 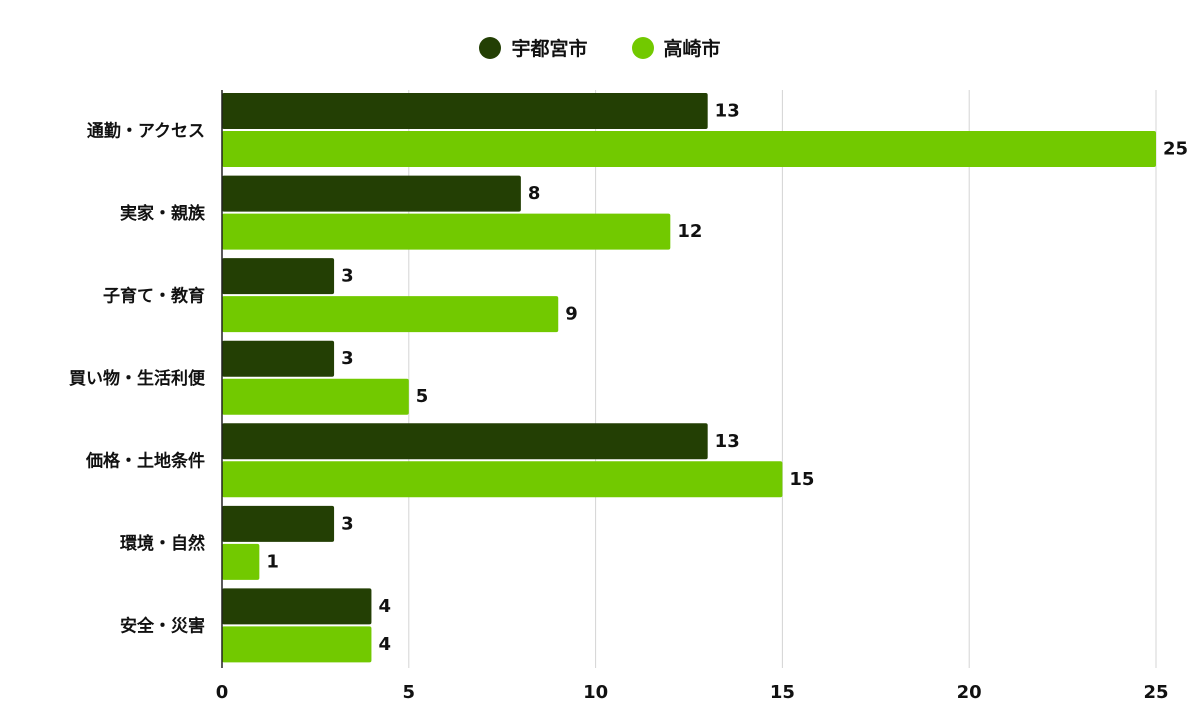 I want to click on legend-item-utsunomiya: 宇都宮市, so click(x=533, y=47).